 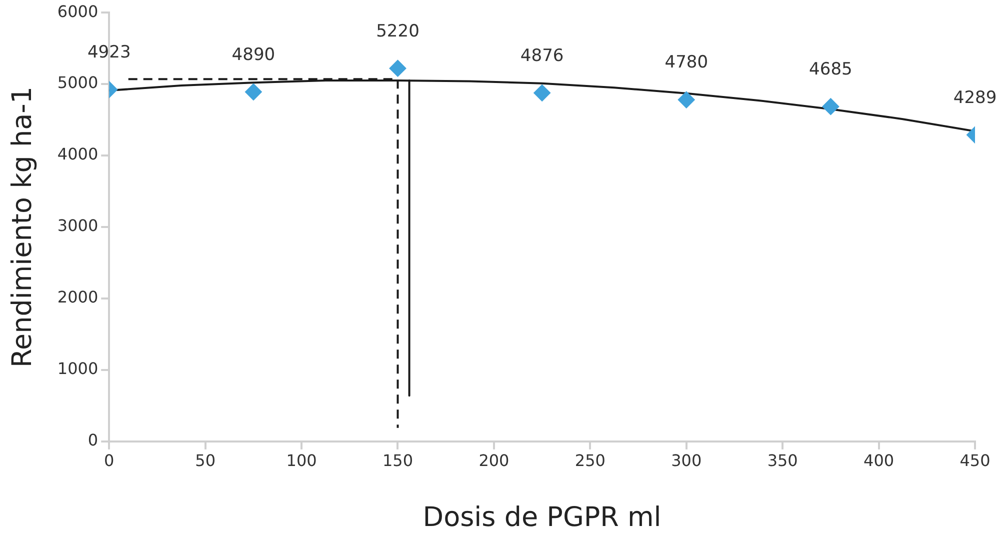 What do you see at coordinates (398, 31) in the screenshot?
I see `data-label: 5220` at bounding box center [398, 31].